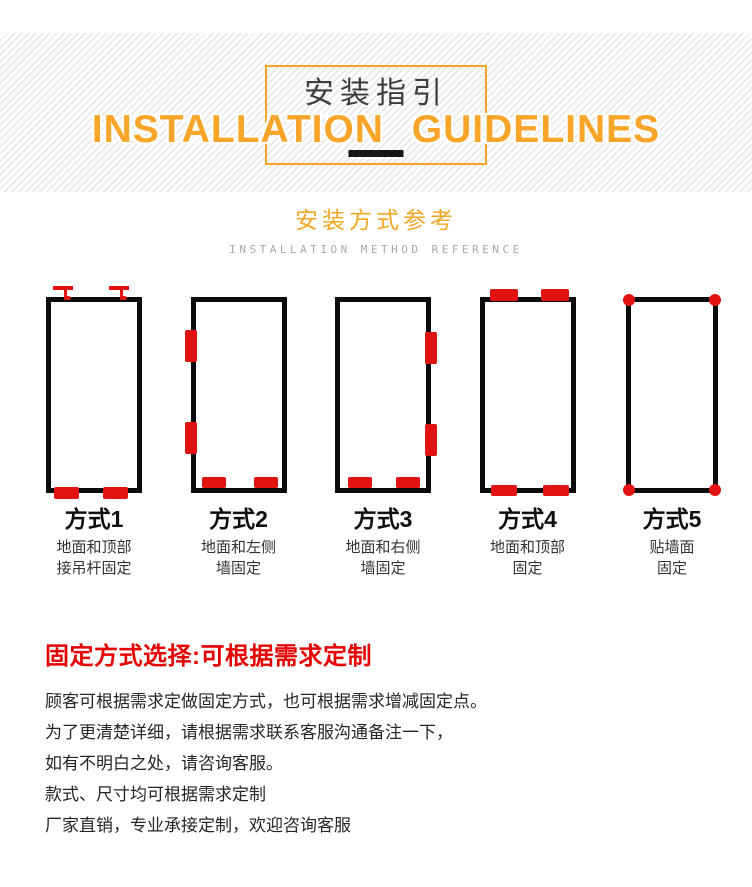 The width and height of the screenshot is (752, 887). Describe the element at coordinates (386, 395) in the screenshot. I see `method-3-diagram` at that location.